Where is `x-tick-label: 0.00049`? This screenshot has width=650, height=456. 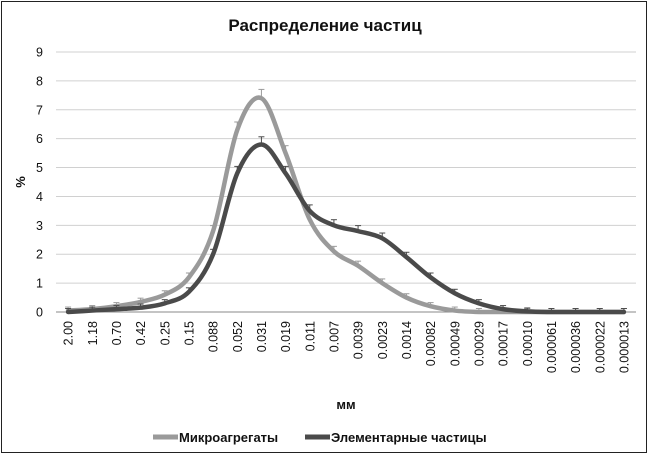 x-tick-label: 0.00049 is located at coordinates (455, 343).